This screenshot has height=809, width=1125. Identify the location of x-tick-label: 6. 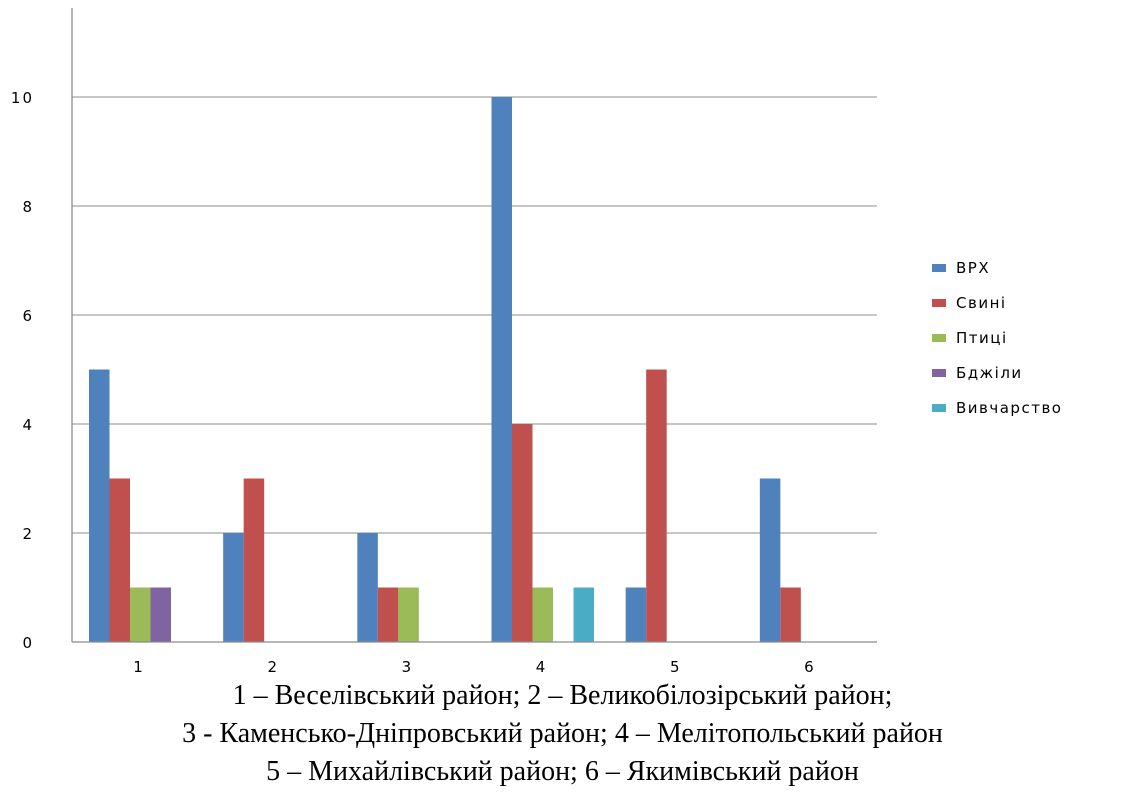
(810, 667).